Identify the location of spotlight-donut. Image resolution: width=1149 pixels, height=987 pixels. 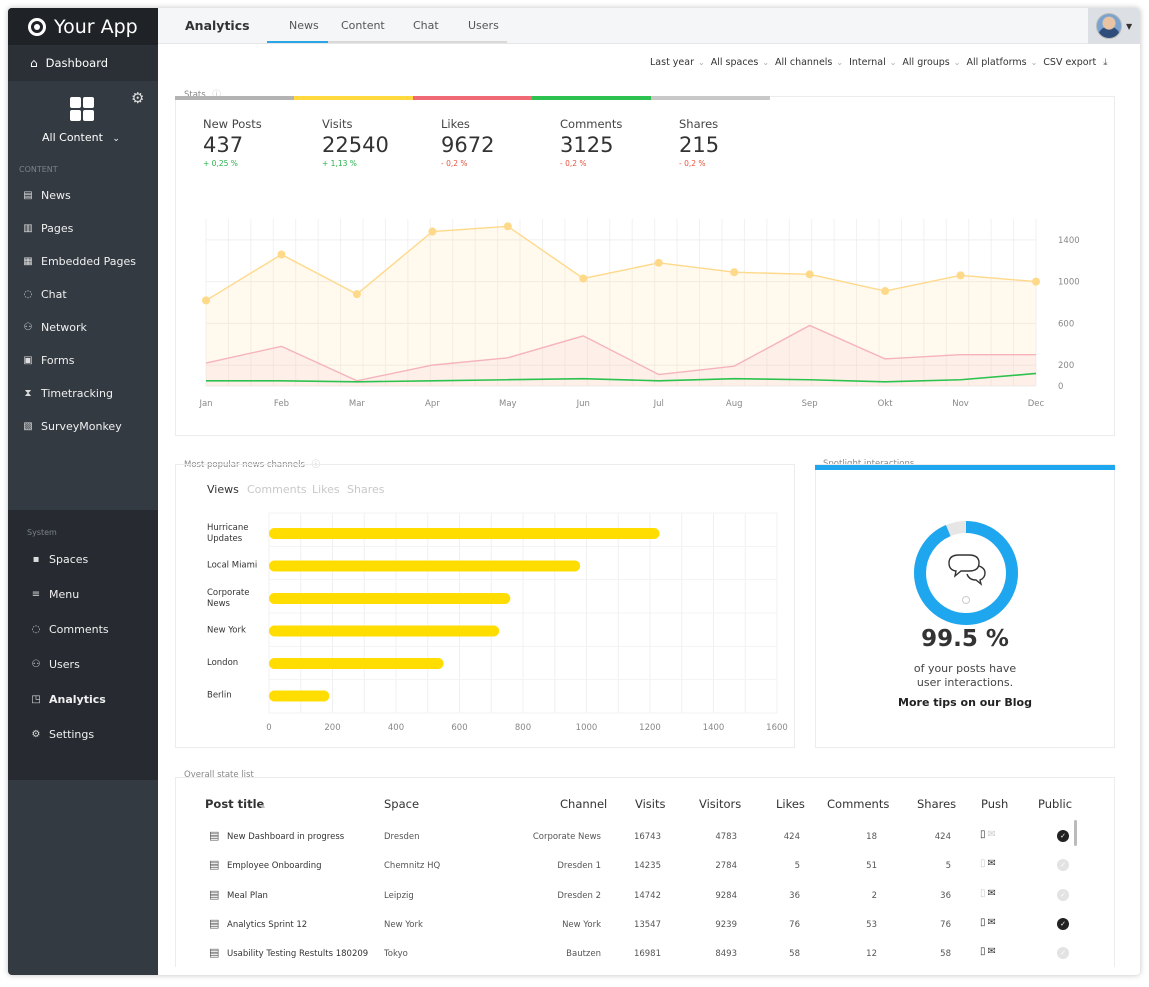
(966, 573).